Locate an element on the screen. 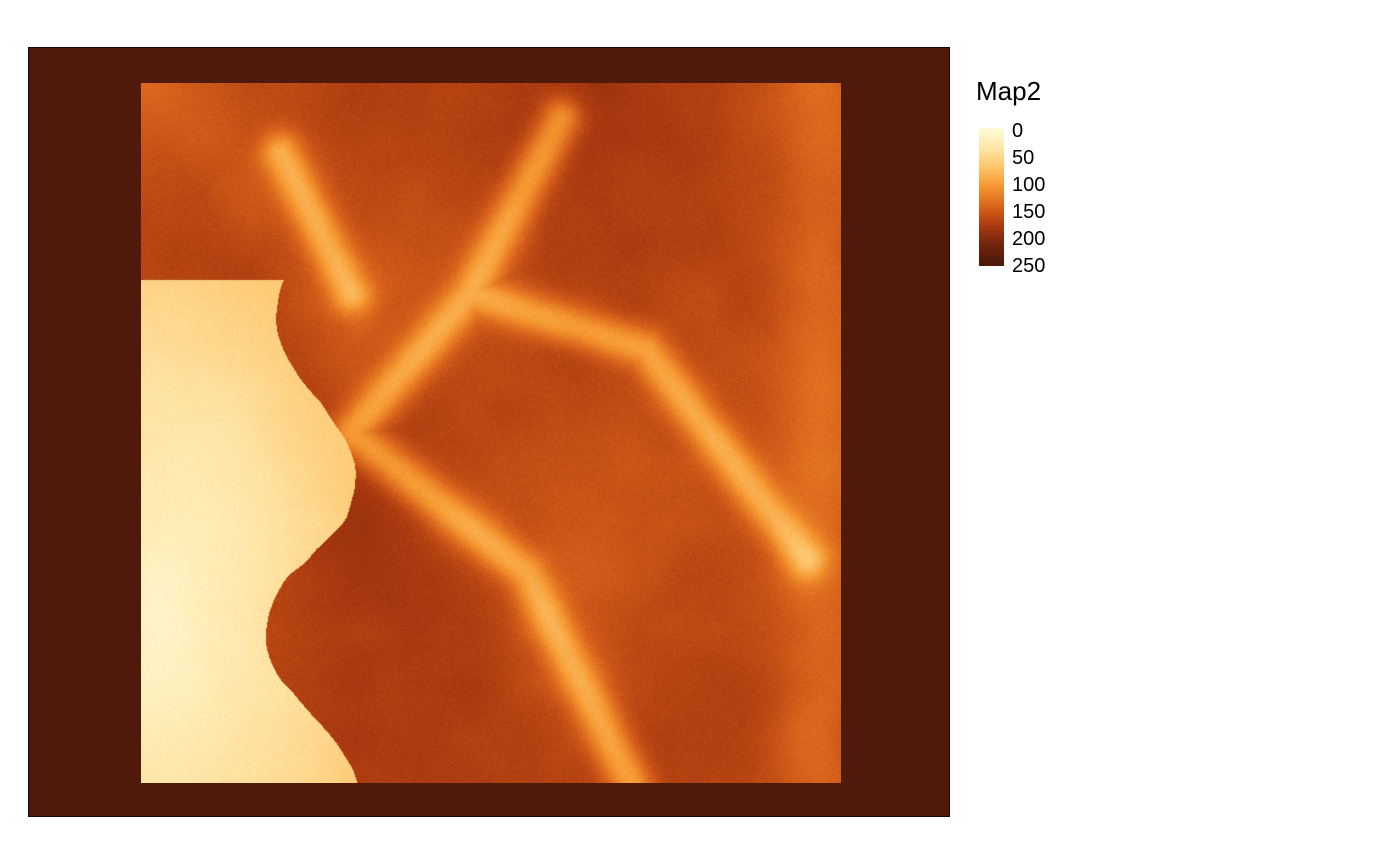 The width and height of the screenshot is (1400, 865). legend: Map2 0 50 100 150 200 250 is located at coordinates (1076, 182).